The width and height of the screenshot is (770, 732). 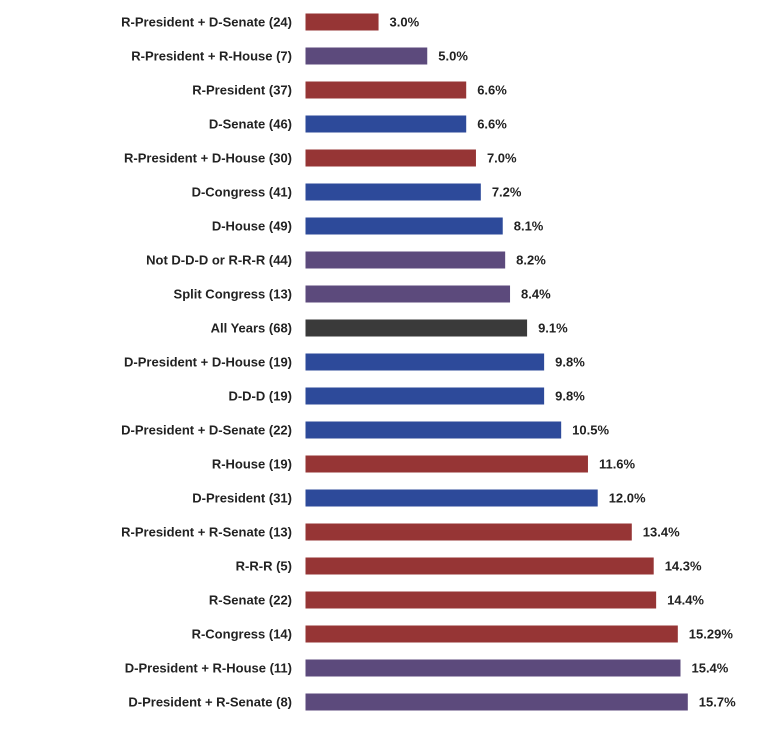 What do you see at coordinates (536, 294) in the screenshot?
I see `value-label: 8.4%` at bounding box center [536, 294].